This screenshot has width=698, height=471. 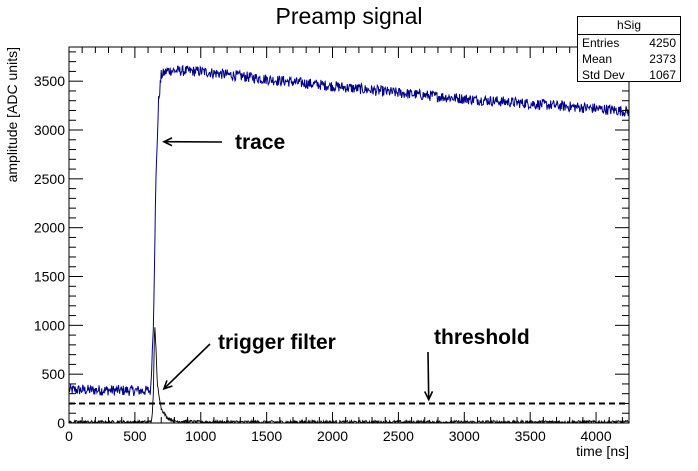 I want to click on chart-title: Preamp signal, so click(x=349, y=16).